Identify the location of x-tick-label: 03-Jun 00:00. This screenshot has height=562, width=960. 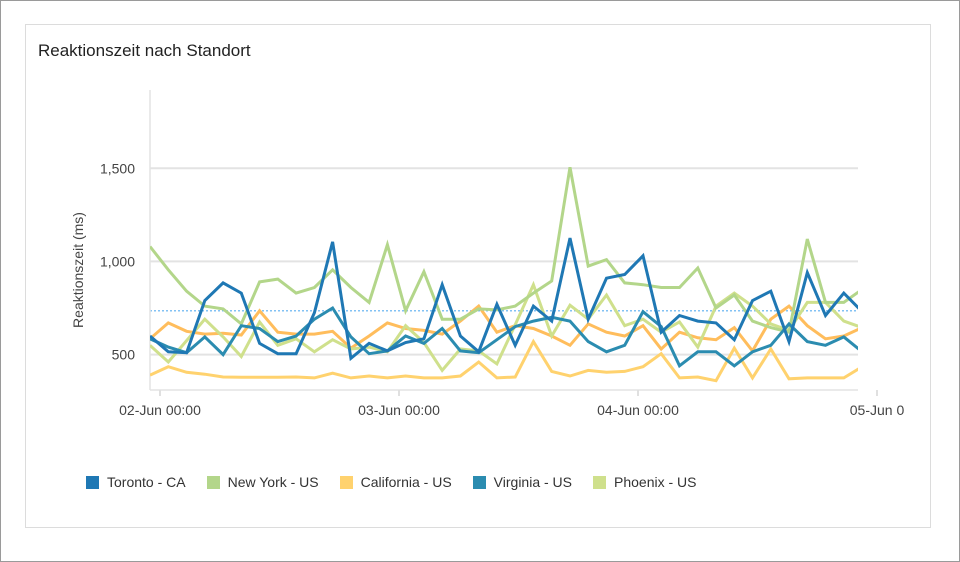
(399, 410).